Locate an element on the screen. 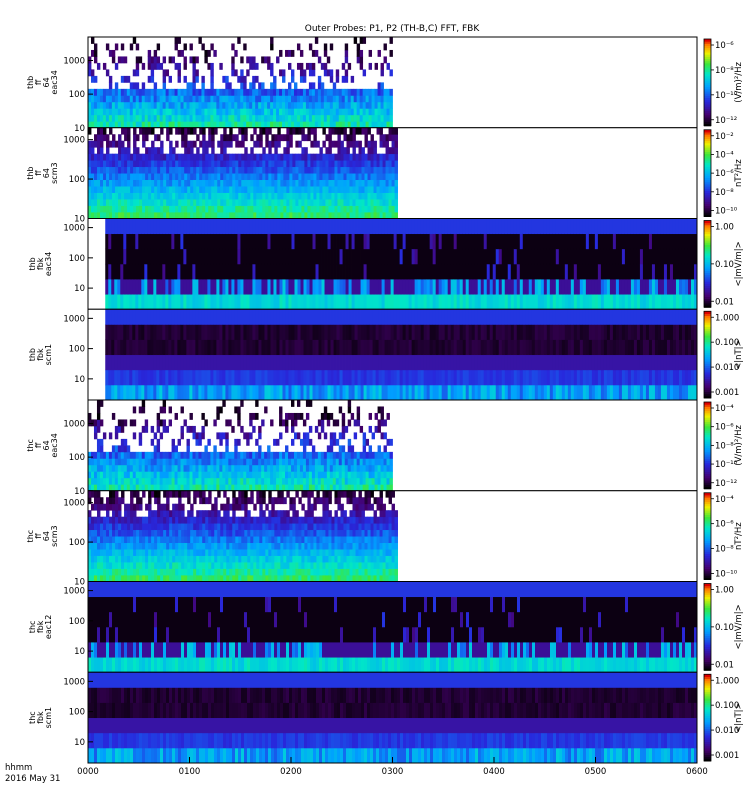 This screenshot has height=800, width=750. panel-ylabel: eac12 is located at coordinates (48, 627).